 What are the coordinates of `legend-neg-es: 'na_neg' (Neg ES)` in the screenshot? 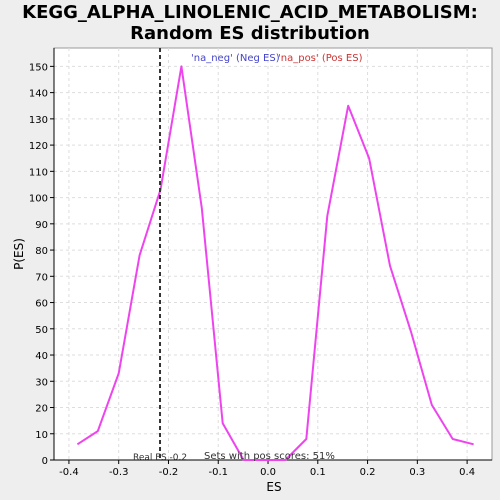 It's located at (235, 58).